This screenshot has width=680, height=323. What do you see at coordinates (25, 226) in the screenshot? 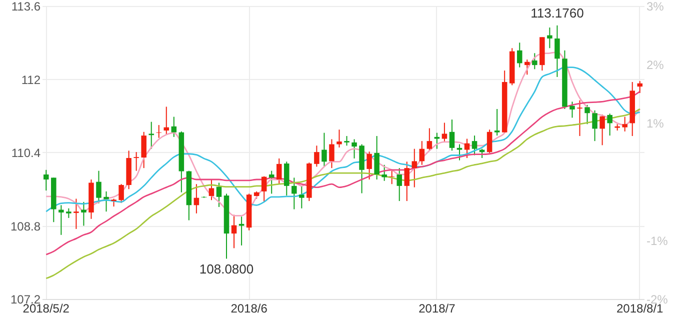
I see `y-tick-label: 108.8` at bounding box center [25, 226].